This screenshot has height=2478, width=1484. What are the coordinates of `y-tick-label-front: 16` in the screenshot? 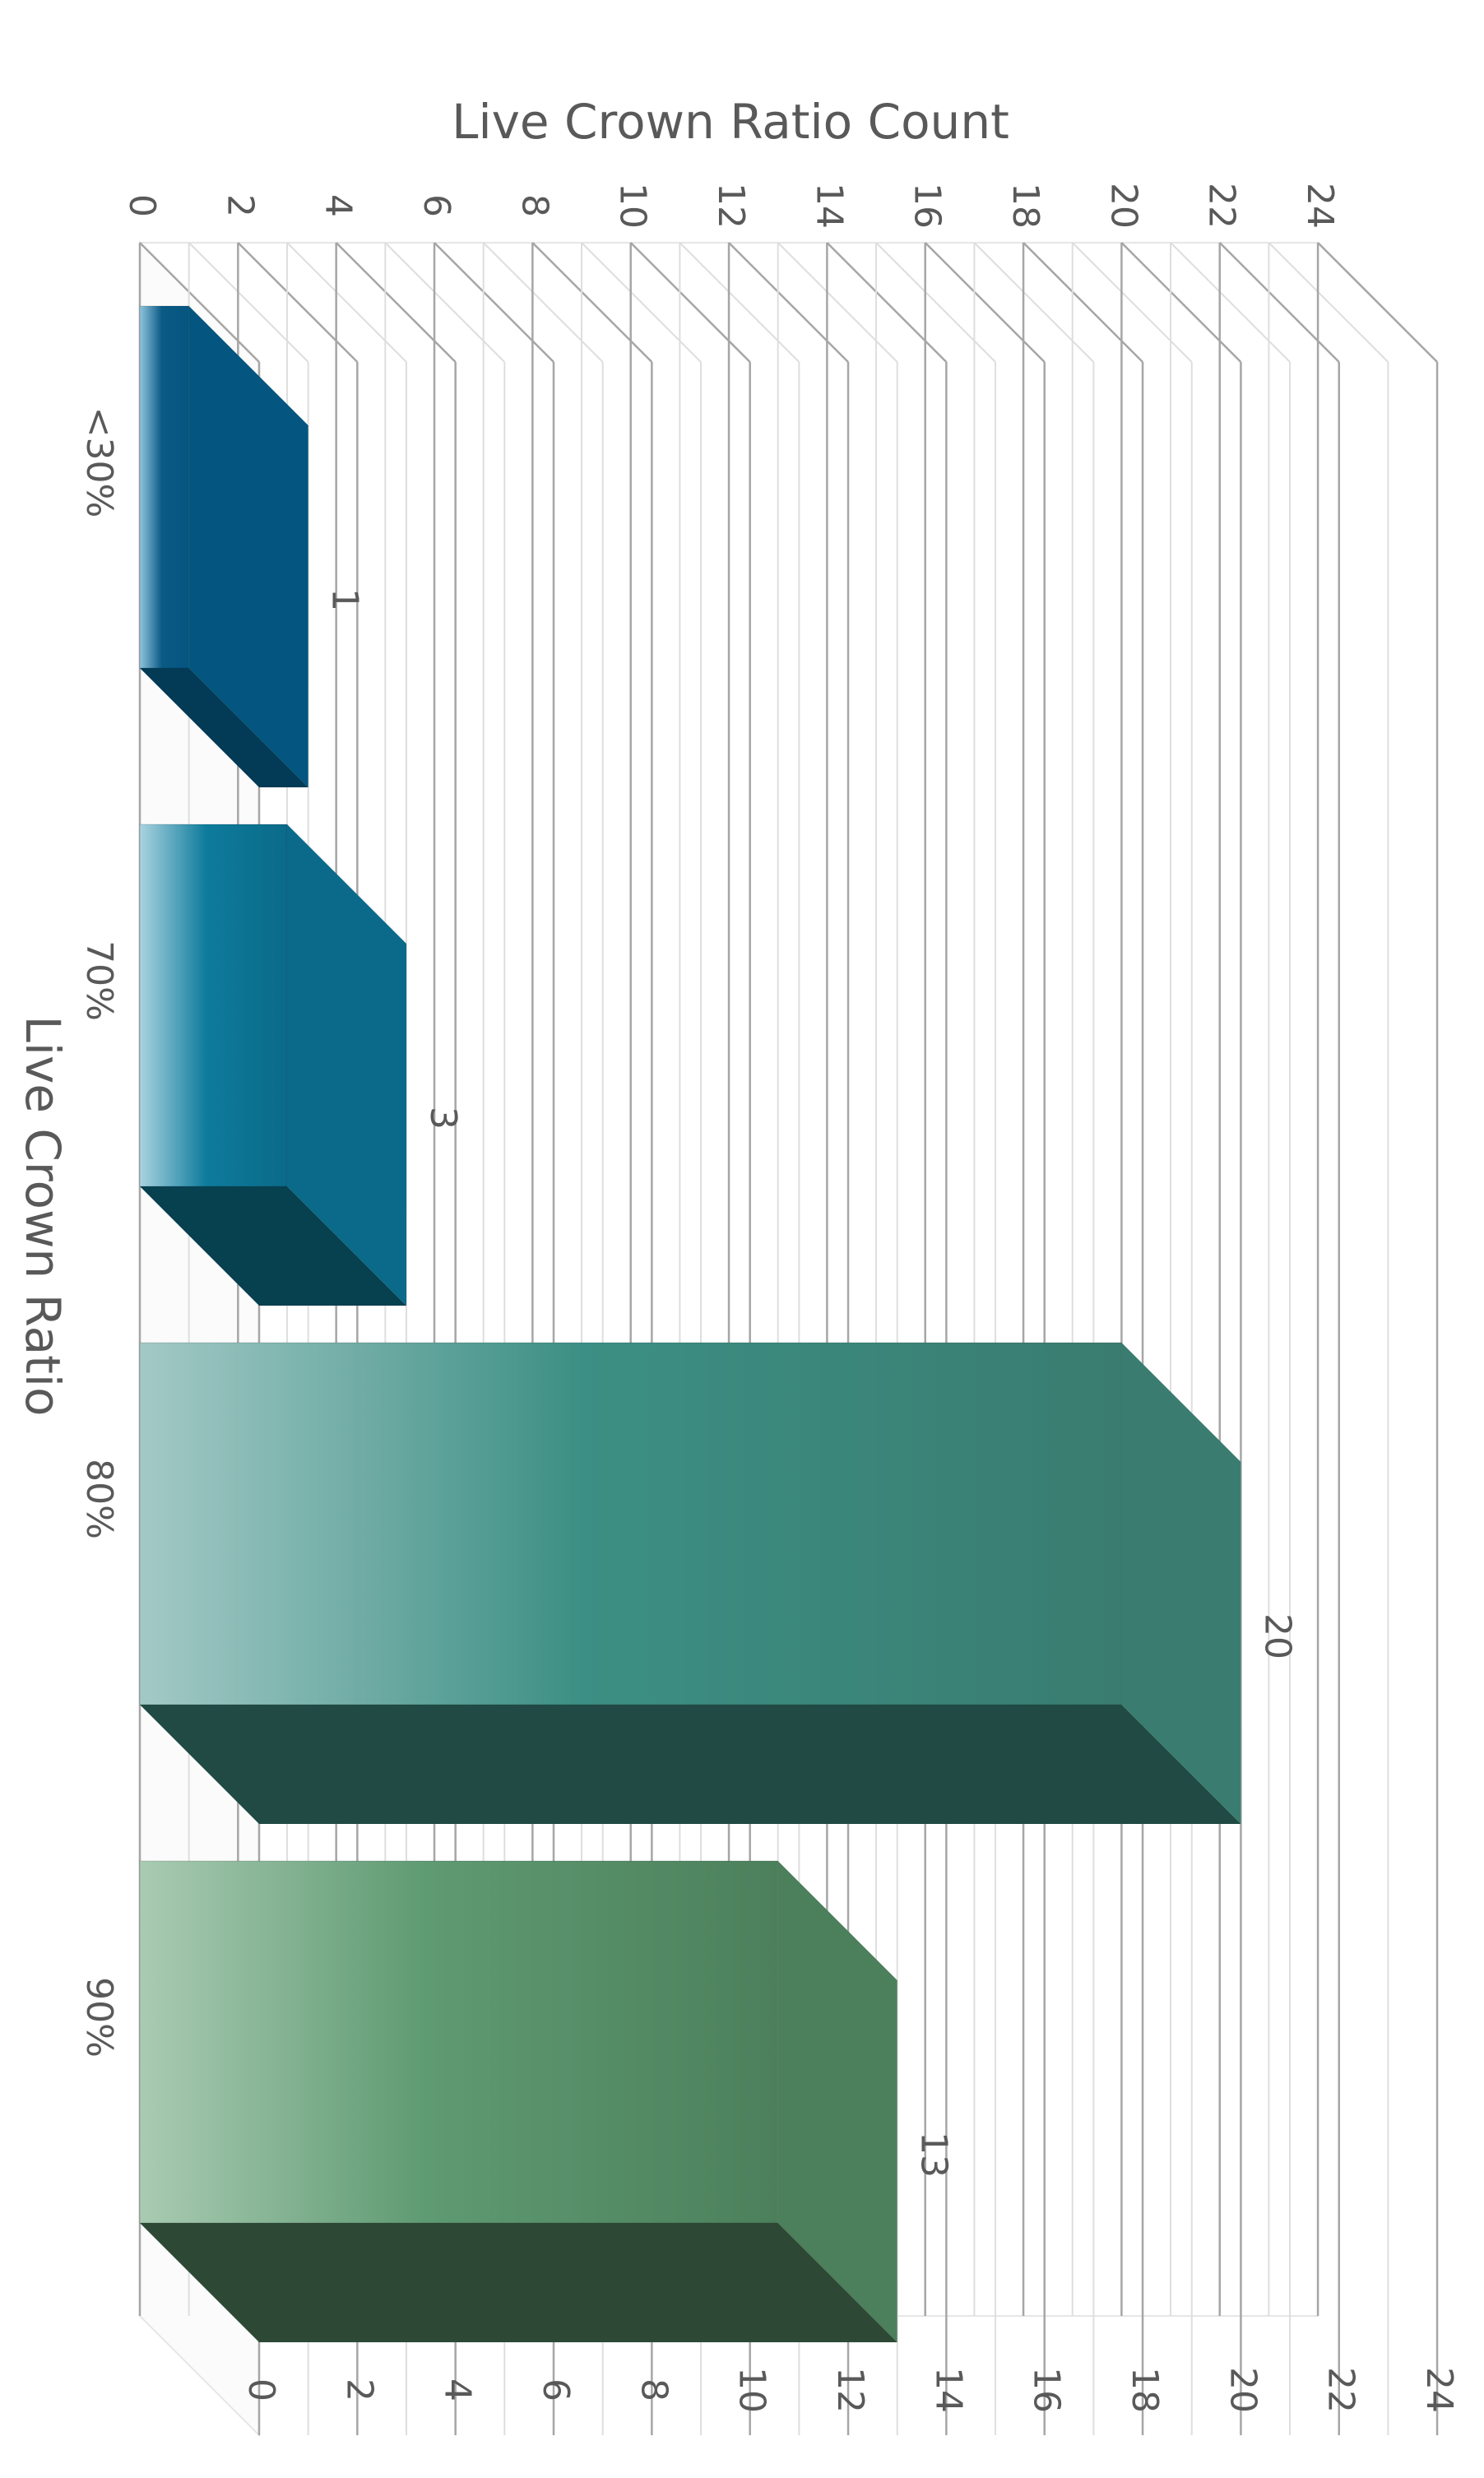 It's located at (1047, 2390).